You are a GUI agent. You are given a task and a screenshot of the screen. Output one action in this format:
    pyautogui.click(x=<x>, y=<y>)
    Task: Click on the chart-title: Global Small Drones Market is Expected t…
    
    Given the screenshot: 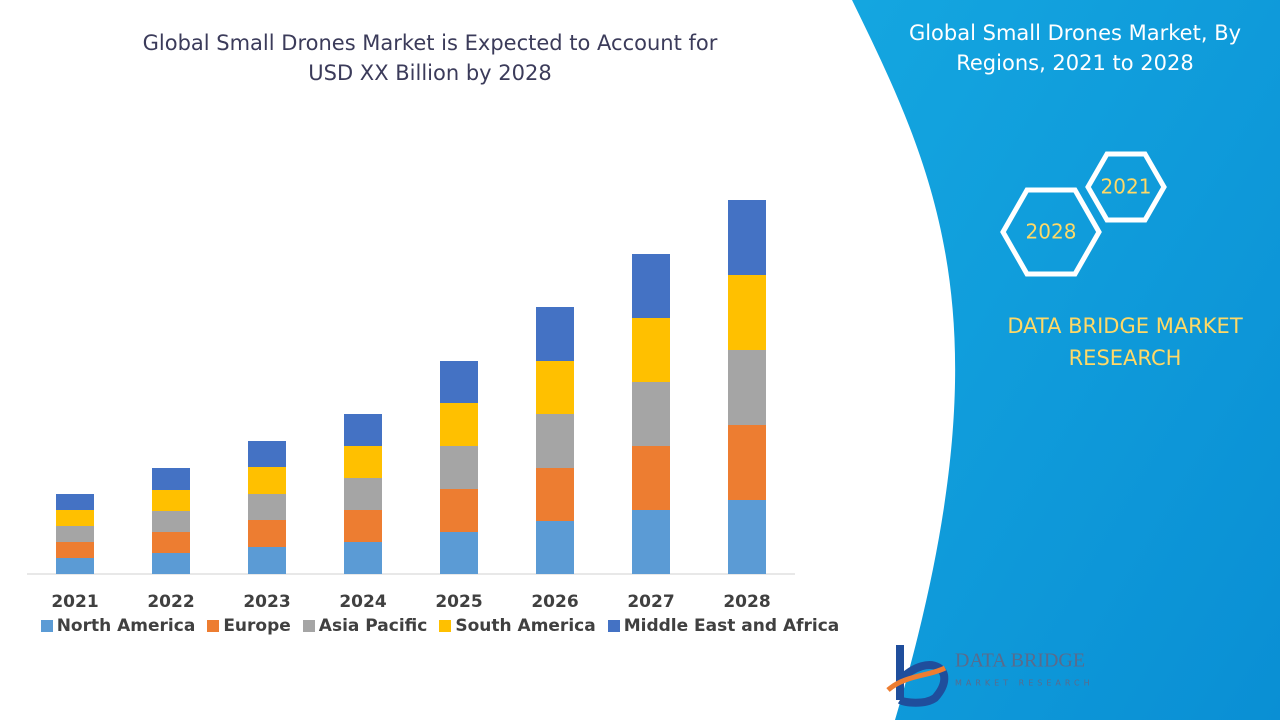 What is the action you would take?
    pyautogui.click(x=430, y=58)
    